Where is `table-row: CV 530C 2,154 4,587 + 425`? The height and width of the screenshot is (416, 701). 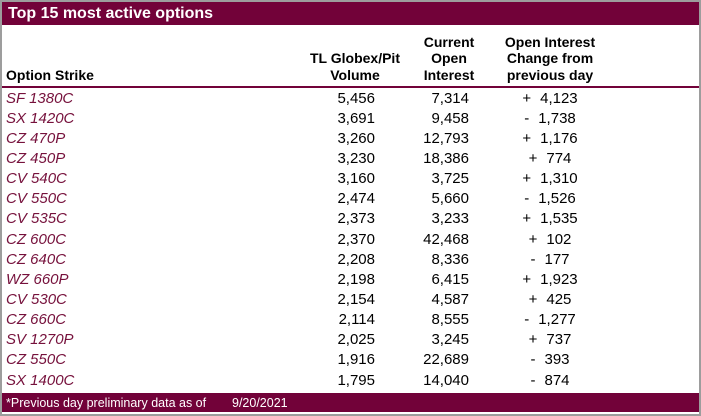 table-row: CV 530C 2,154 4,587 + 425 is located at coordinates (350, 299).